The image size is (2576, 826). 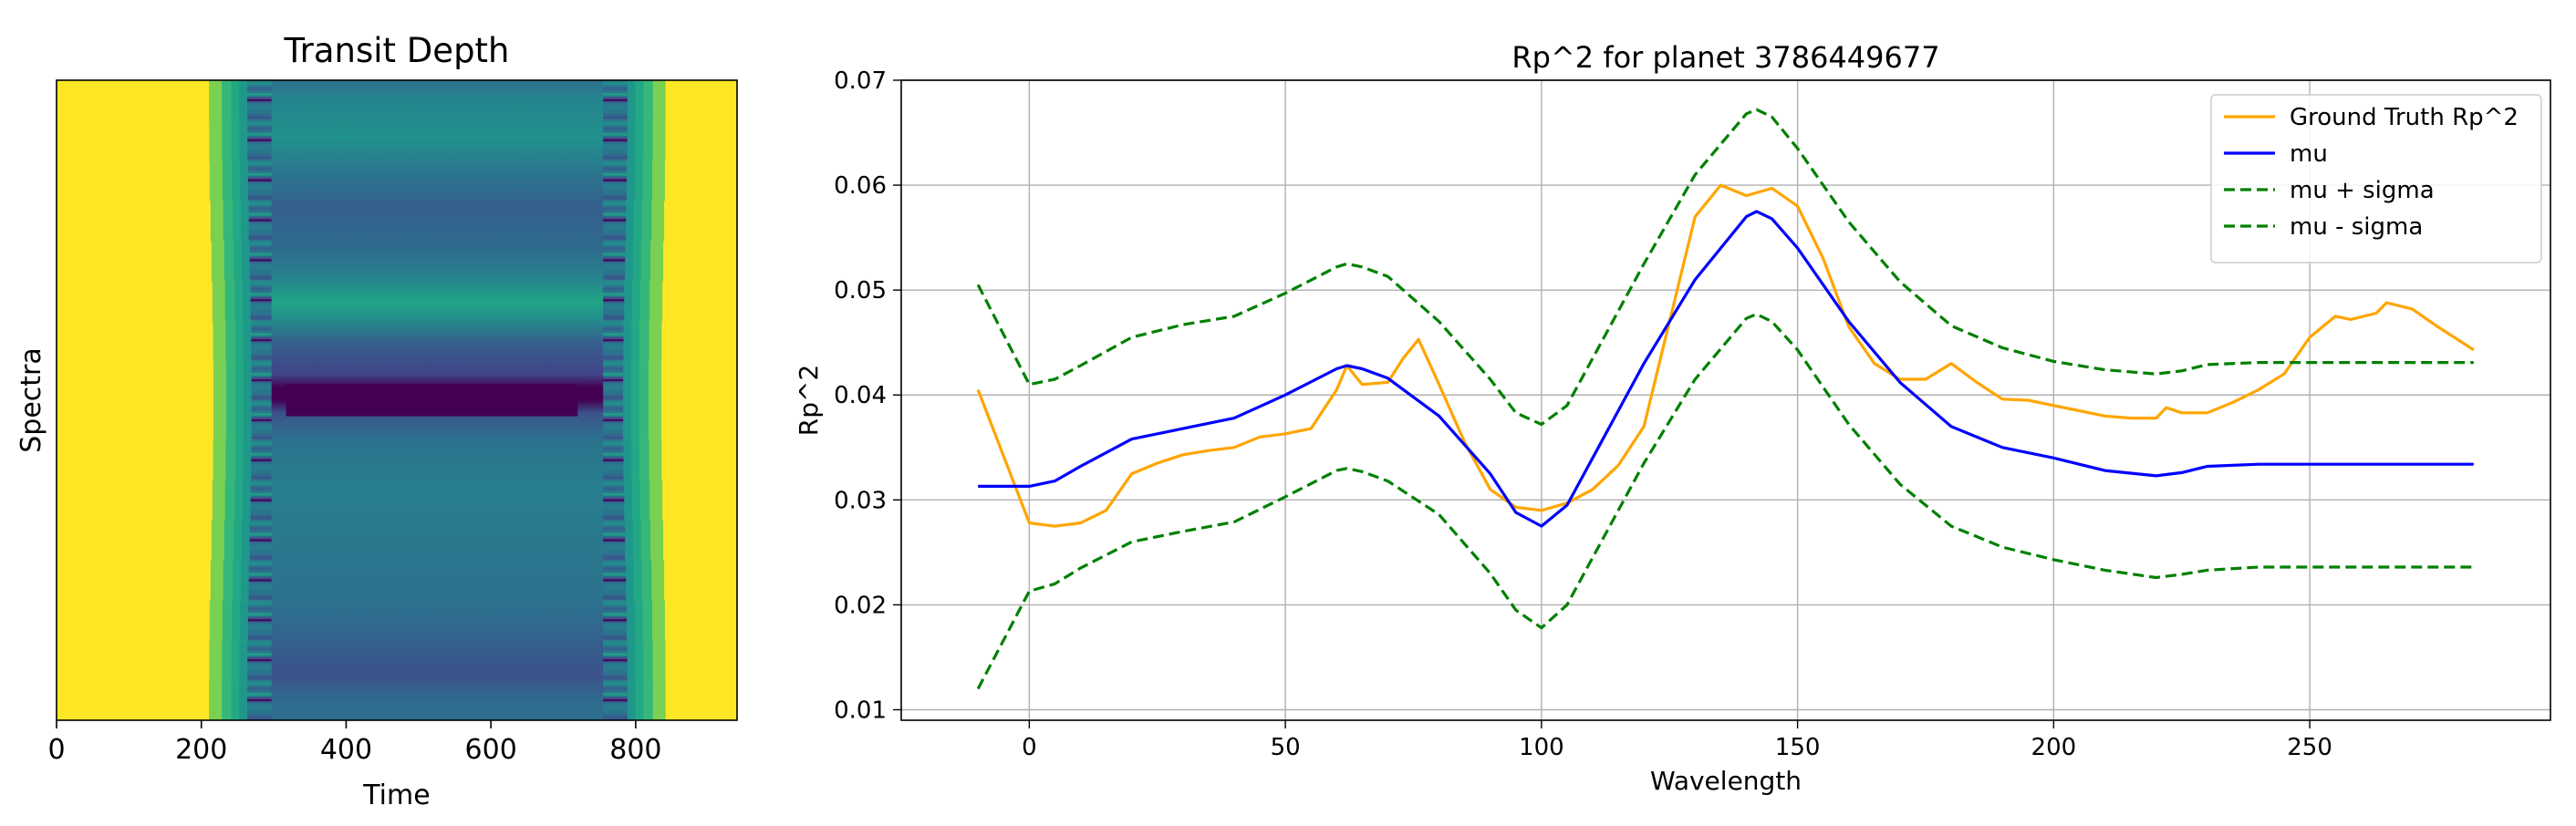 What do you see at coordinates (635, 750) in the screenshot?
I see `heatmap-x-tick-label: 800` at bounding box center [635, 750].